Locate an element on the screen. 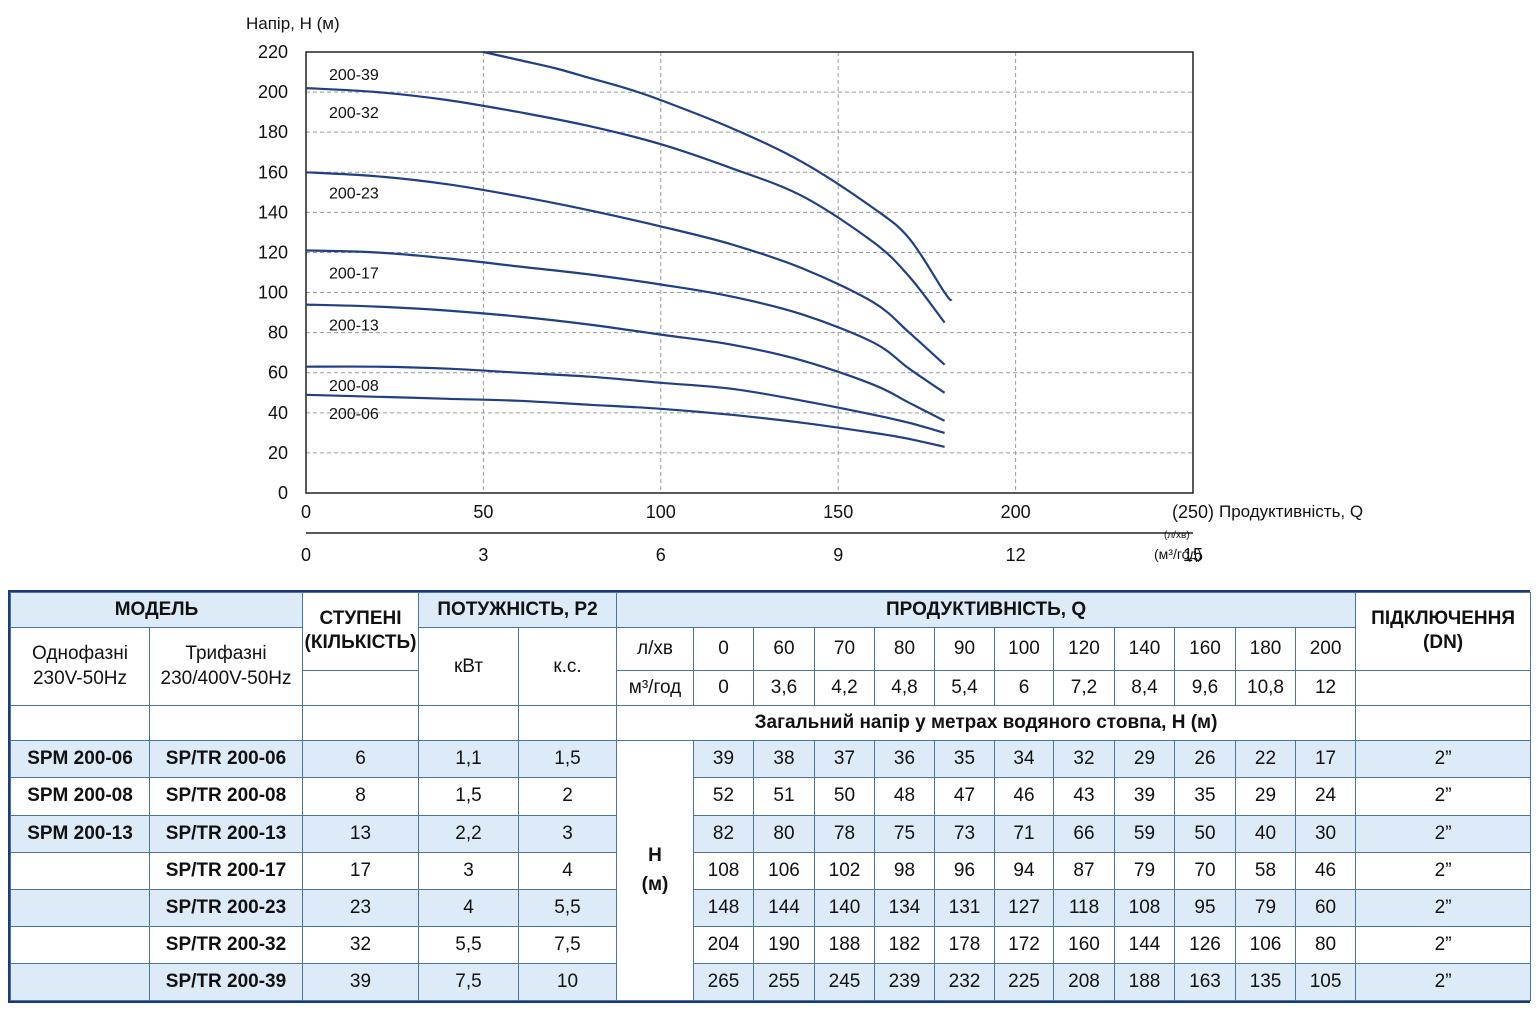 This screenshot has width=1537, height=1018. flow-lpm-5: 100 is located at coordinates (1024, 649).